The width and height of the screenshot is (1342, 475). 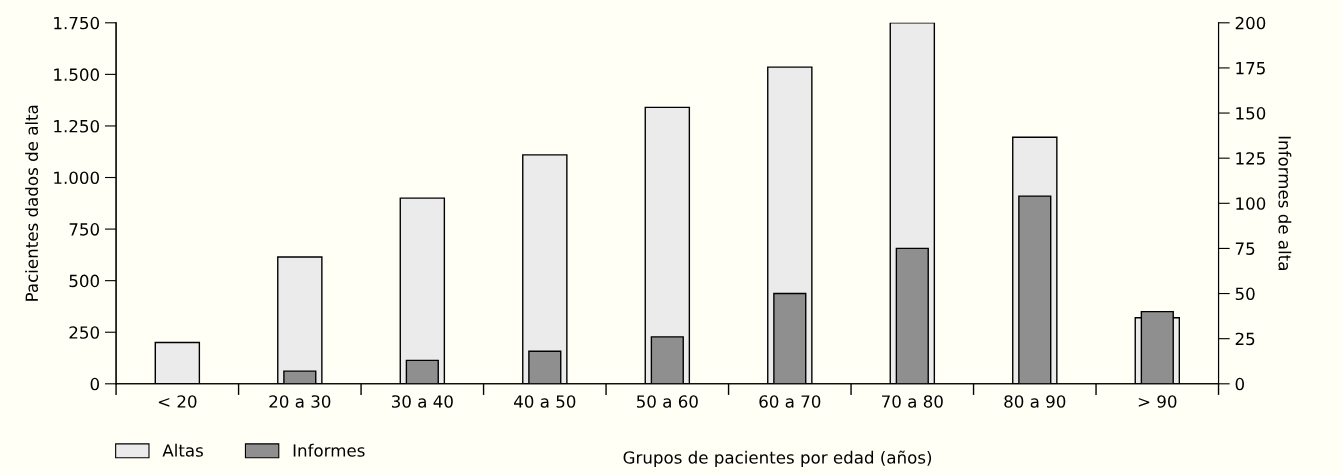 What do you see at coordinates (545, 401) in the screenshot?
I see `x-tick-label: 40 a 50` at bounding box center [545, 401].